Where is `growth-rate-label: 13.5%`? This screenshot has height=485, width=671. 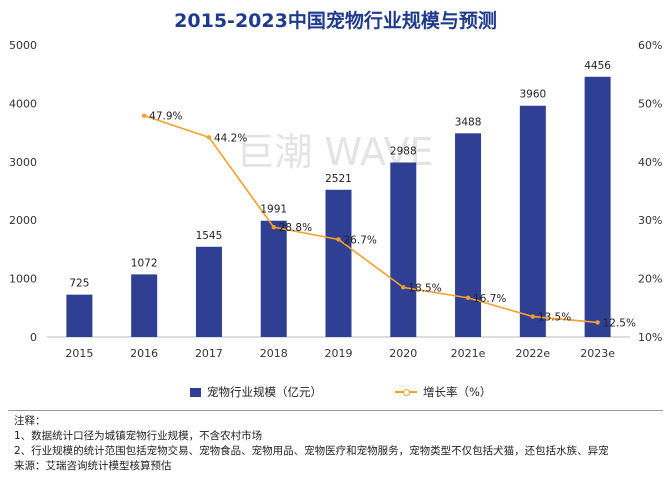
growth-rate-label: 13.5% is located at coordinates (554, 318).